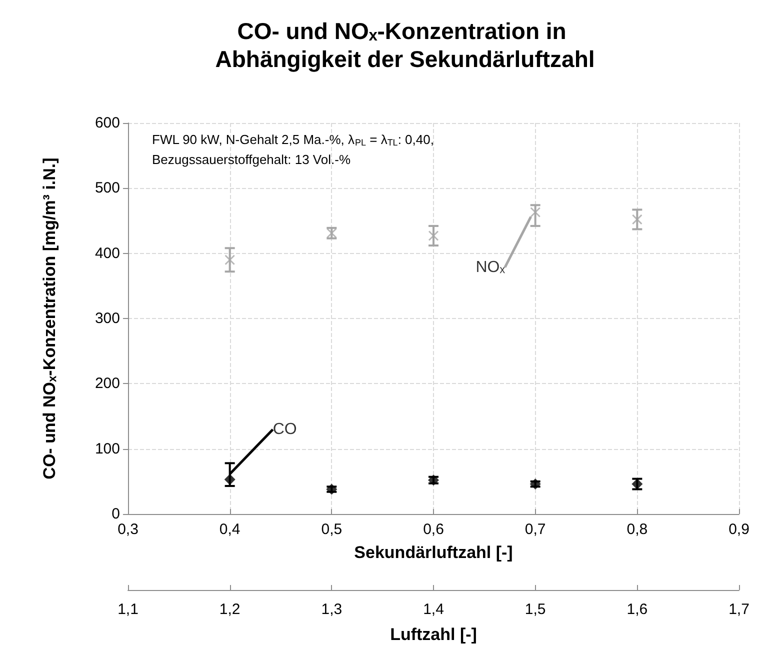 The width and height of the screenshot is (779, 663). Describe the element at coordinates (433, 552) in the screenshot. I see `x-axis-title: Sekundärluftzahl [-]` at that location.